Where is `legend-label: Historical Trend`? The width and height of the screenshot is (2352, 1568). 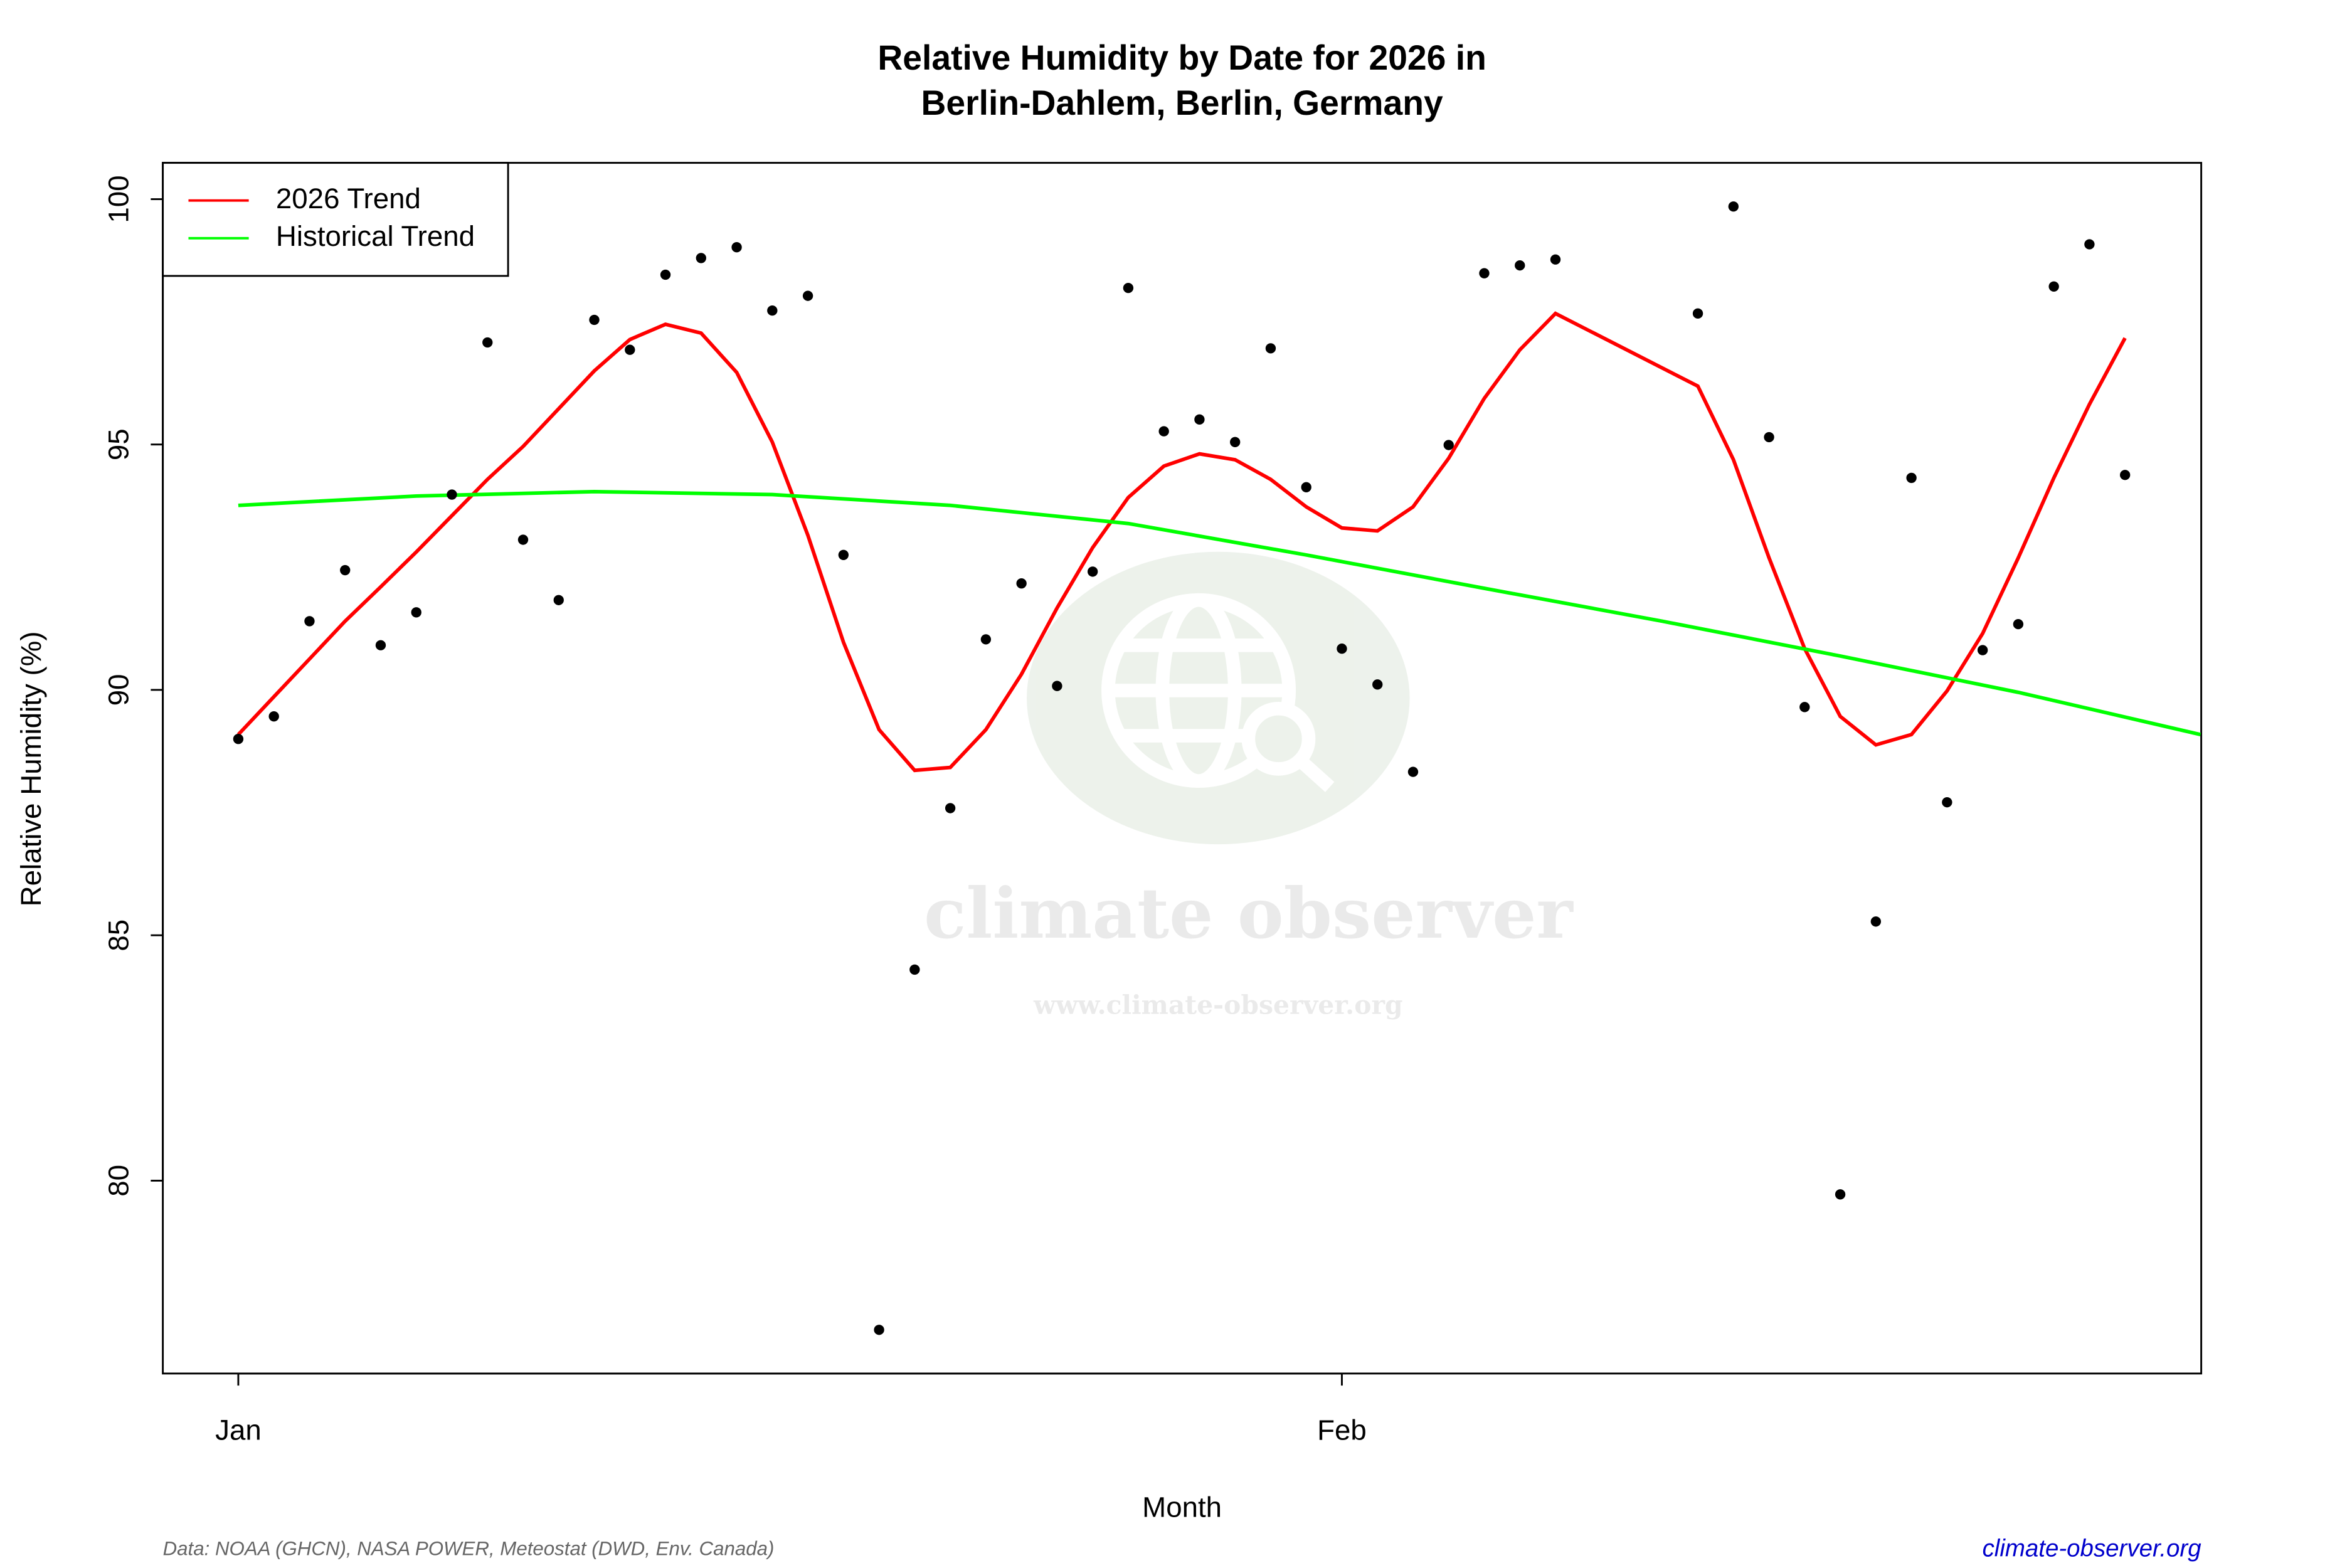 legend-label: Historical Trend is located at coordinates (375, 236).